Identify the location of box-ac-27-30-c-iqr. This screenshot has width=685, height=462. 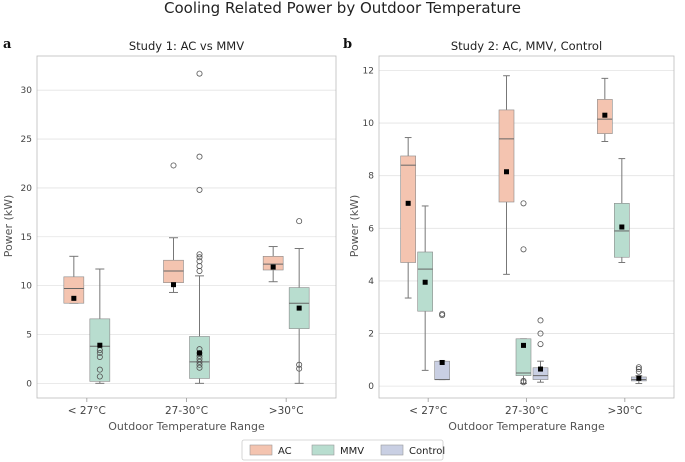
(506, 156).